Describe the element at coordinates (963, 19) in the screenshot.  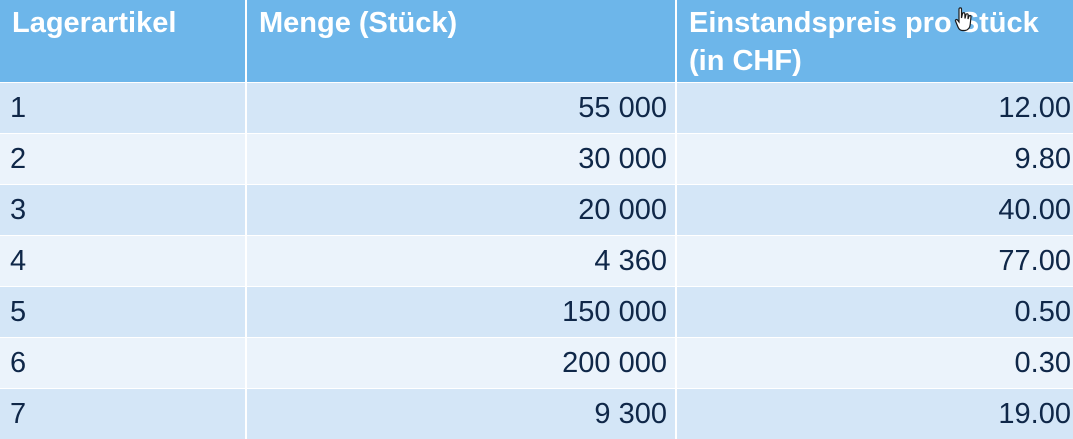
I see `hand-cursor-icon` at that location.